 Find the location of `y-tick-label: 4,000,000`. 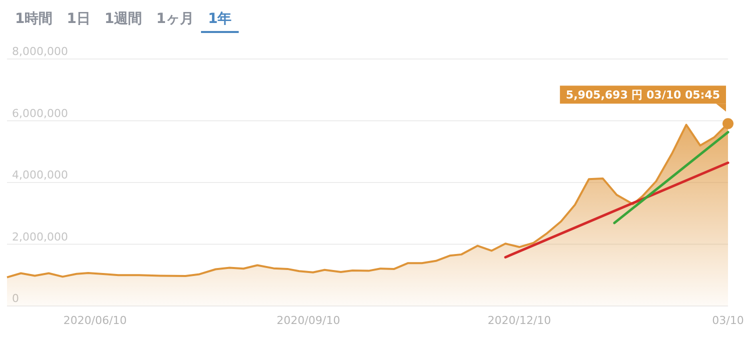

y-tick-label: 4,000,000 is located at coordinates (40, 175).